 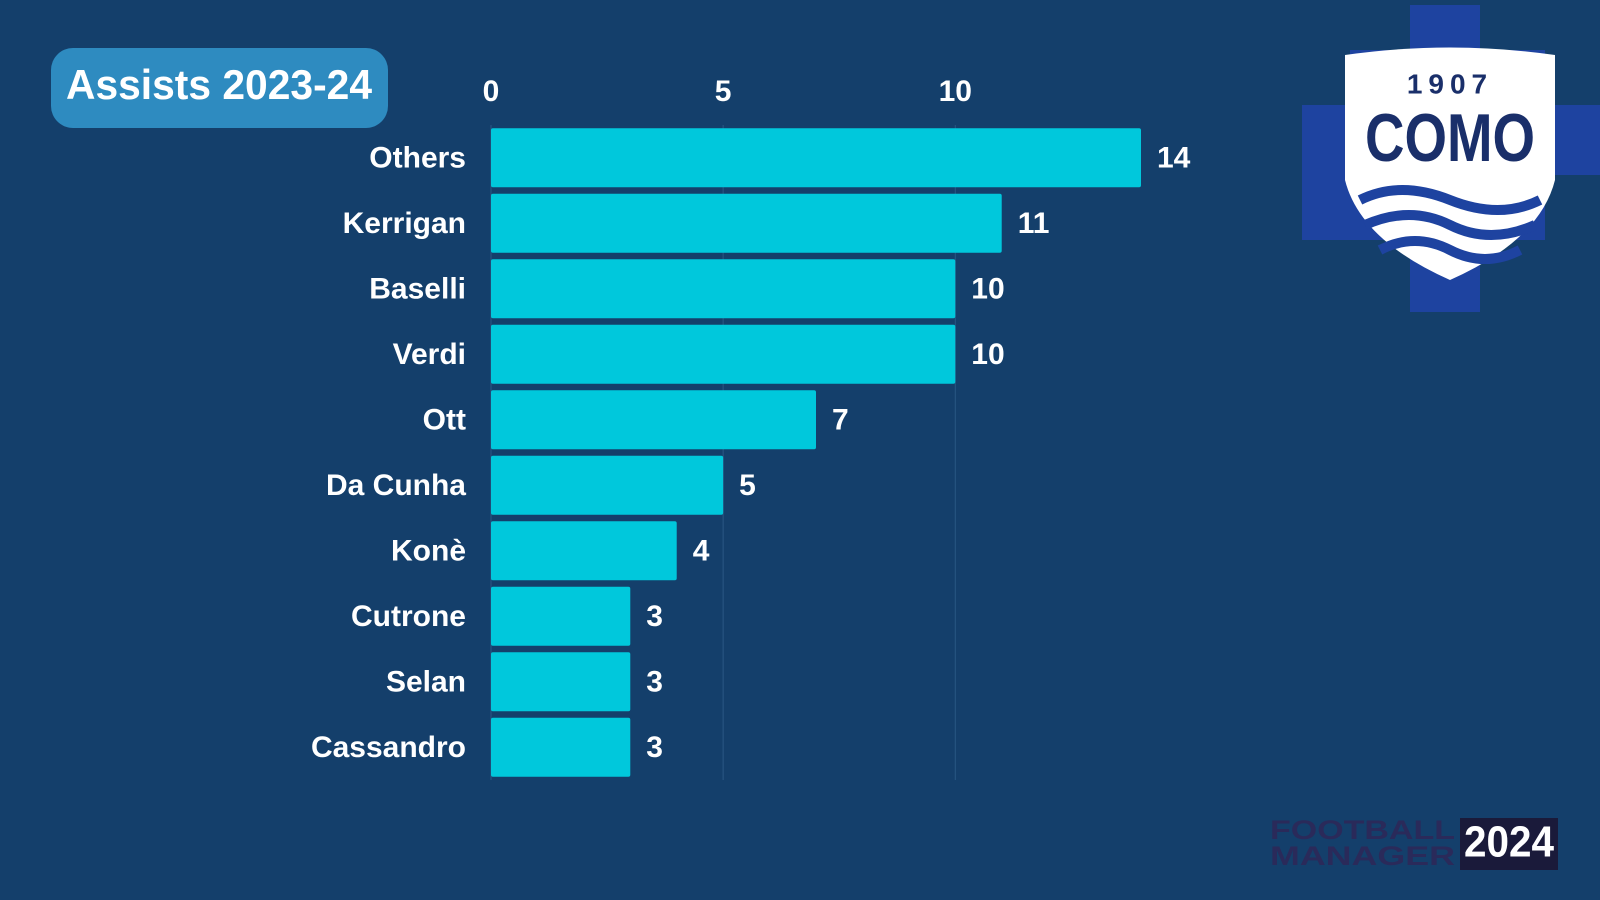 I want to click on y-tick-label: Da Cunha, so click(x=396, y=485).